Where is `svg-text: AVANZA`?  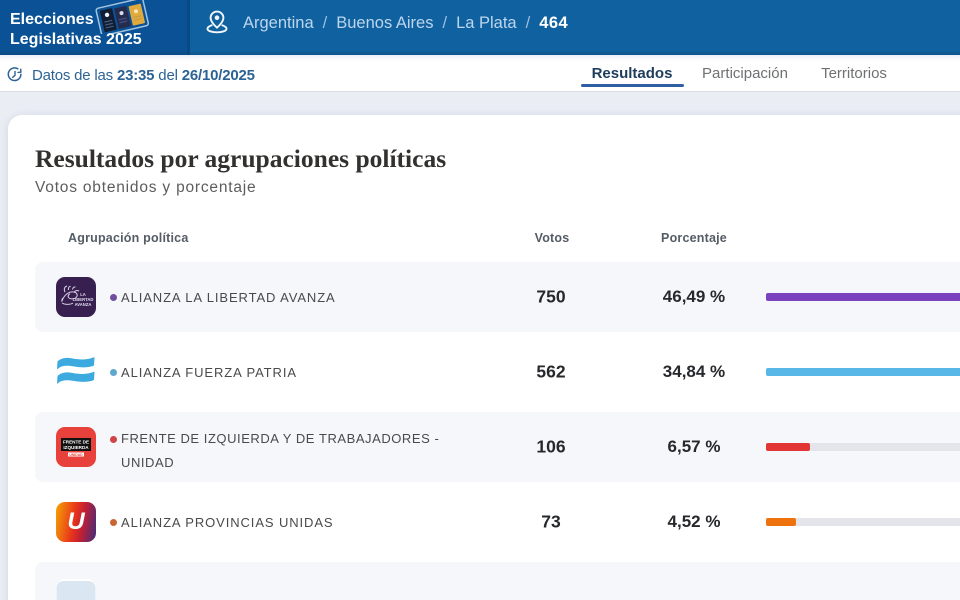 svg-text: AVANZA is located at coordinates (83, 304).